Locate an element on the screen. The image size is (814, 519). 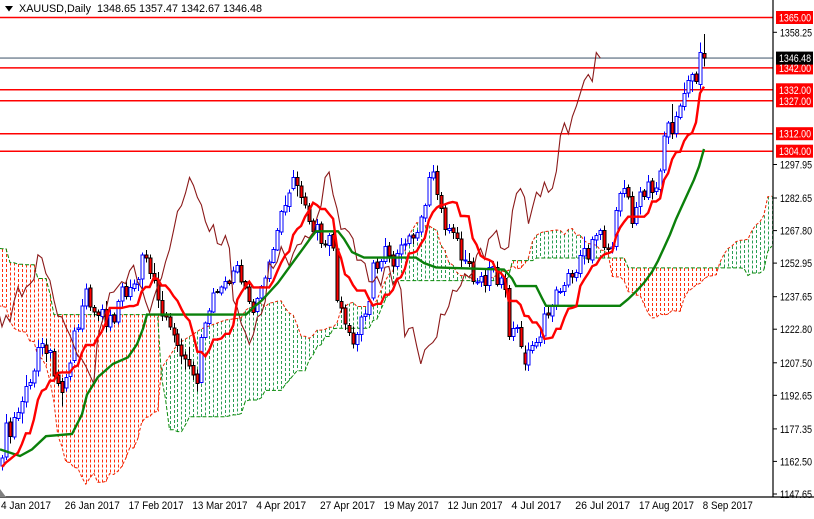
svg-text: 4 Apr 2017 is located at coordinates (281, 506).